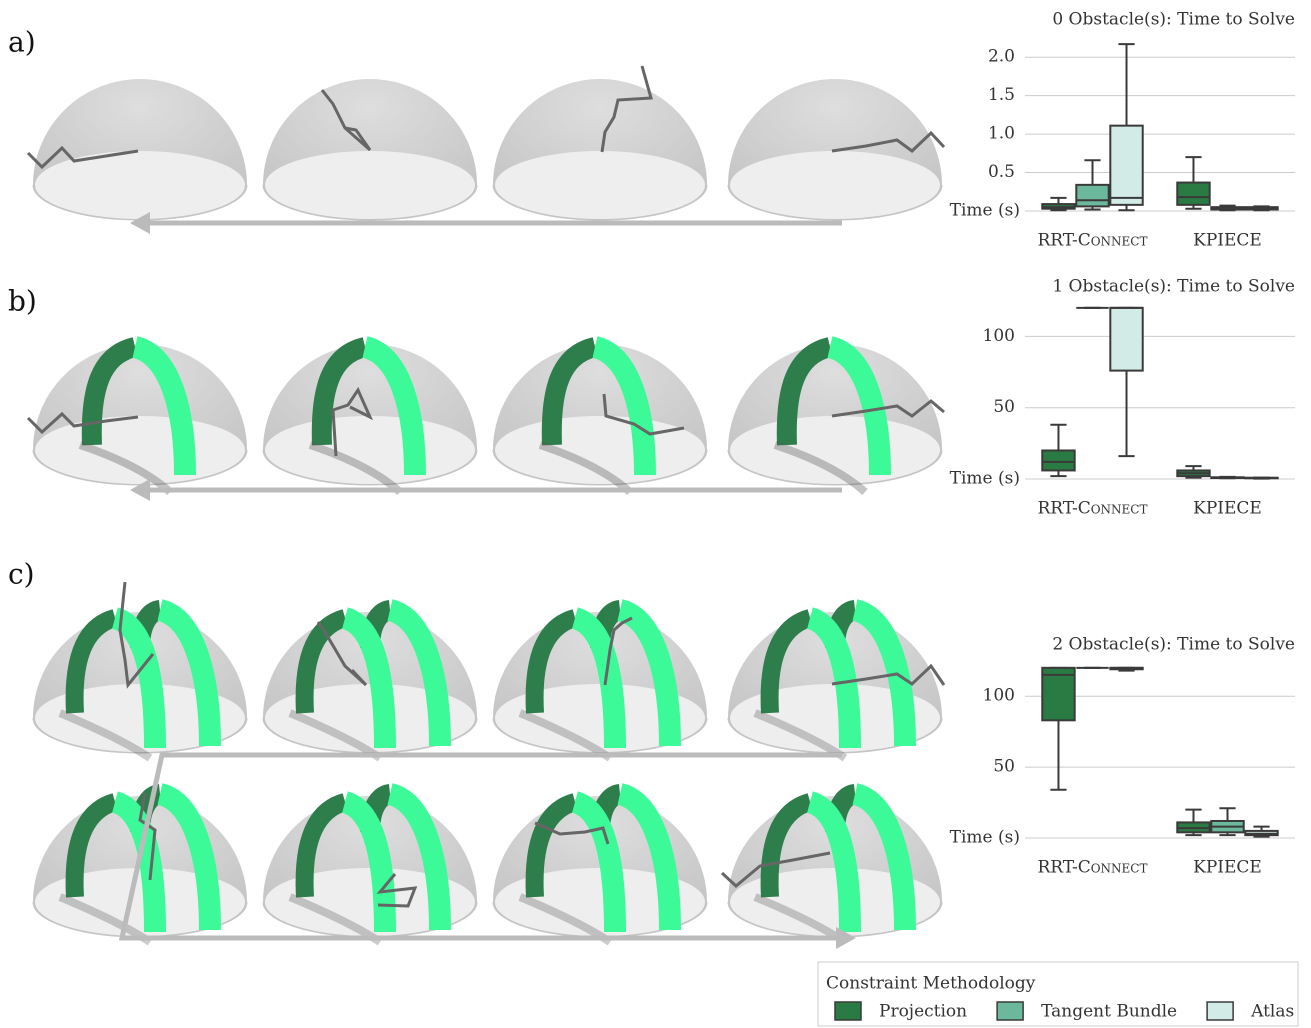  Describe the element at coordinates (480, 846) in the screenshot. I see `arrow` at that location.